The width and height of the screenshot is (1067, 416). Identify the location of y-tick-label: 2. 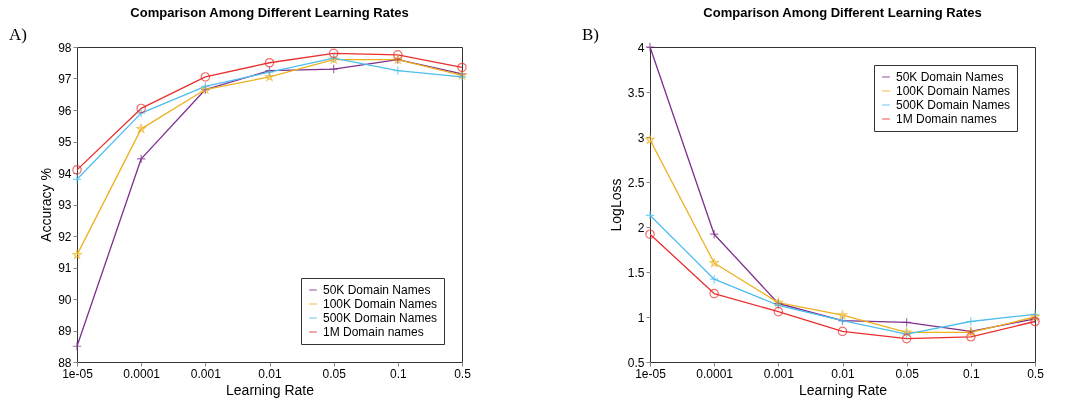
(641, 227).